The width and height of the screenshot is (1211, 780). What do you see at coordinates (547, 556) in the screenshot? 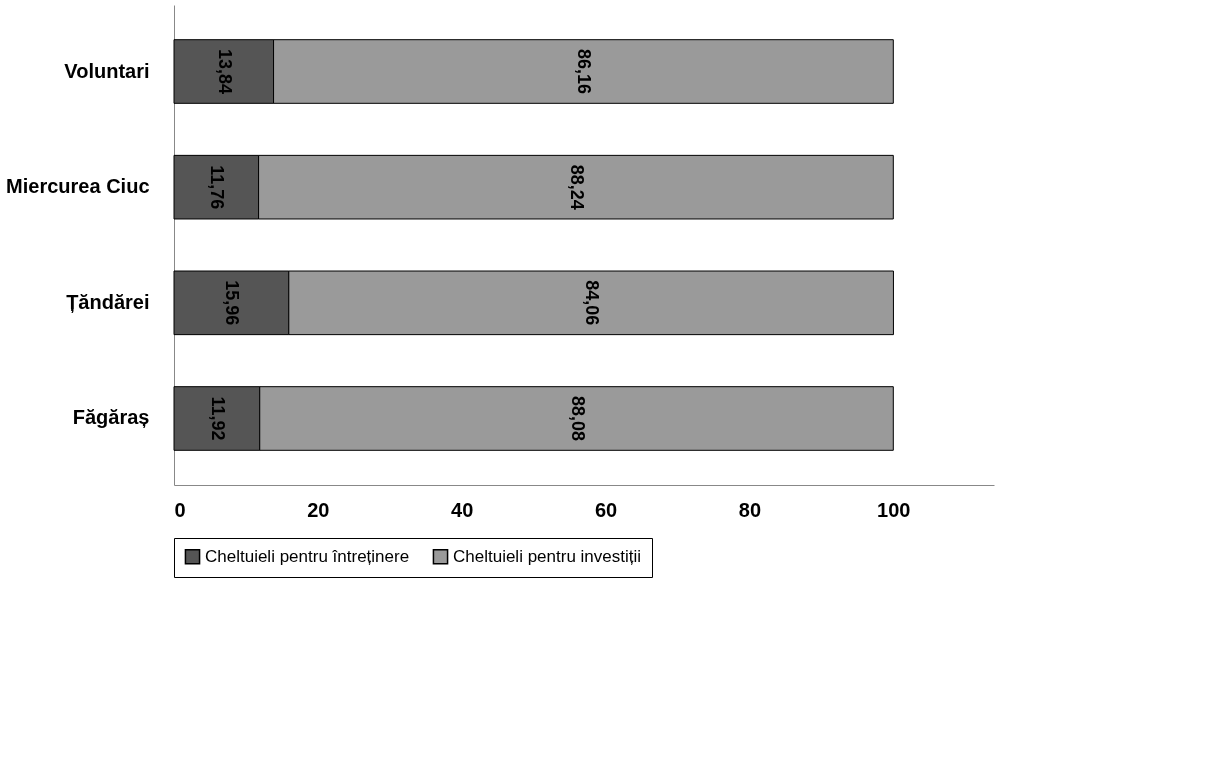
I see `legend-label: Cheltuieli pentru investiții` at bounding box center [547, 556].